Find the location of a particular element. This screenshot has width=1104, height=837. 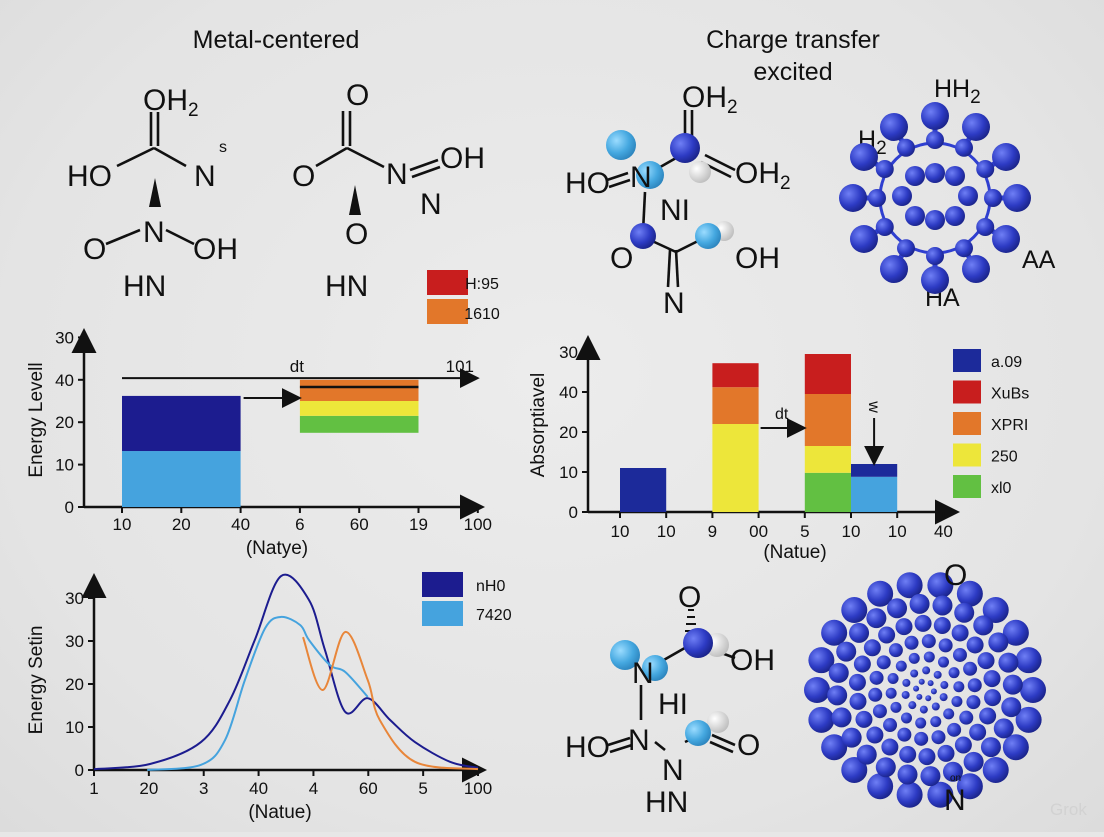

atom-label: HO is located at coordinates (587, 183).